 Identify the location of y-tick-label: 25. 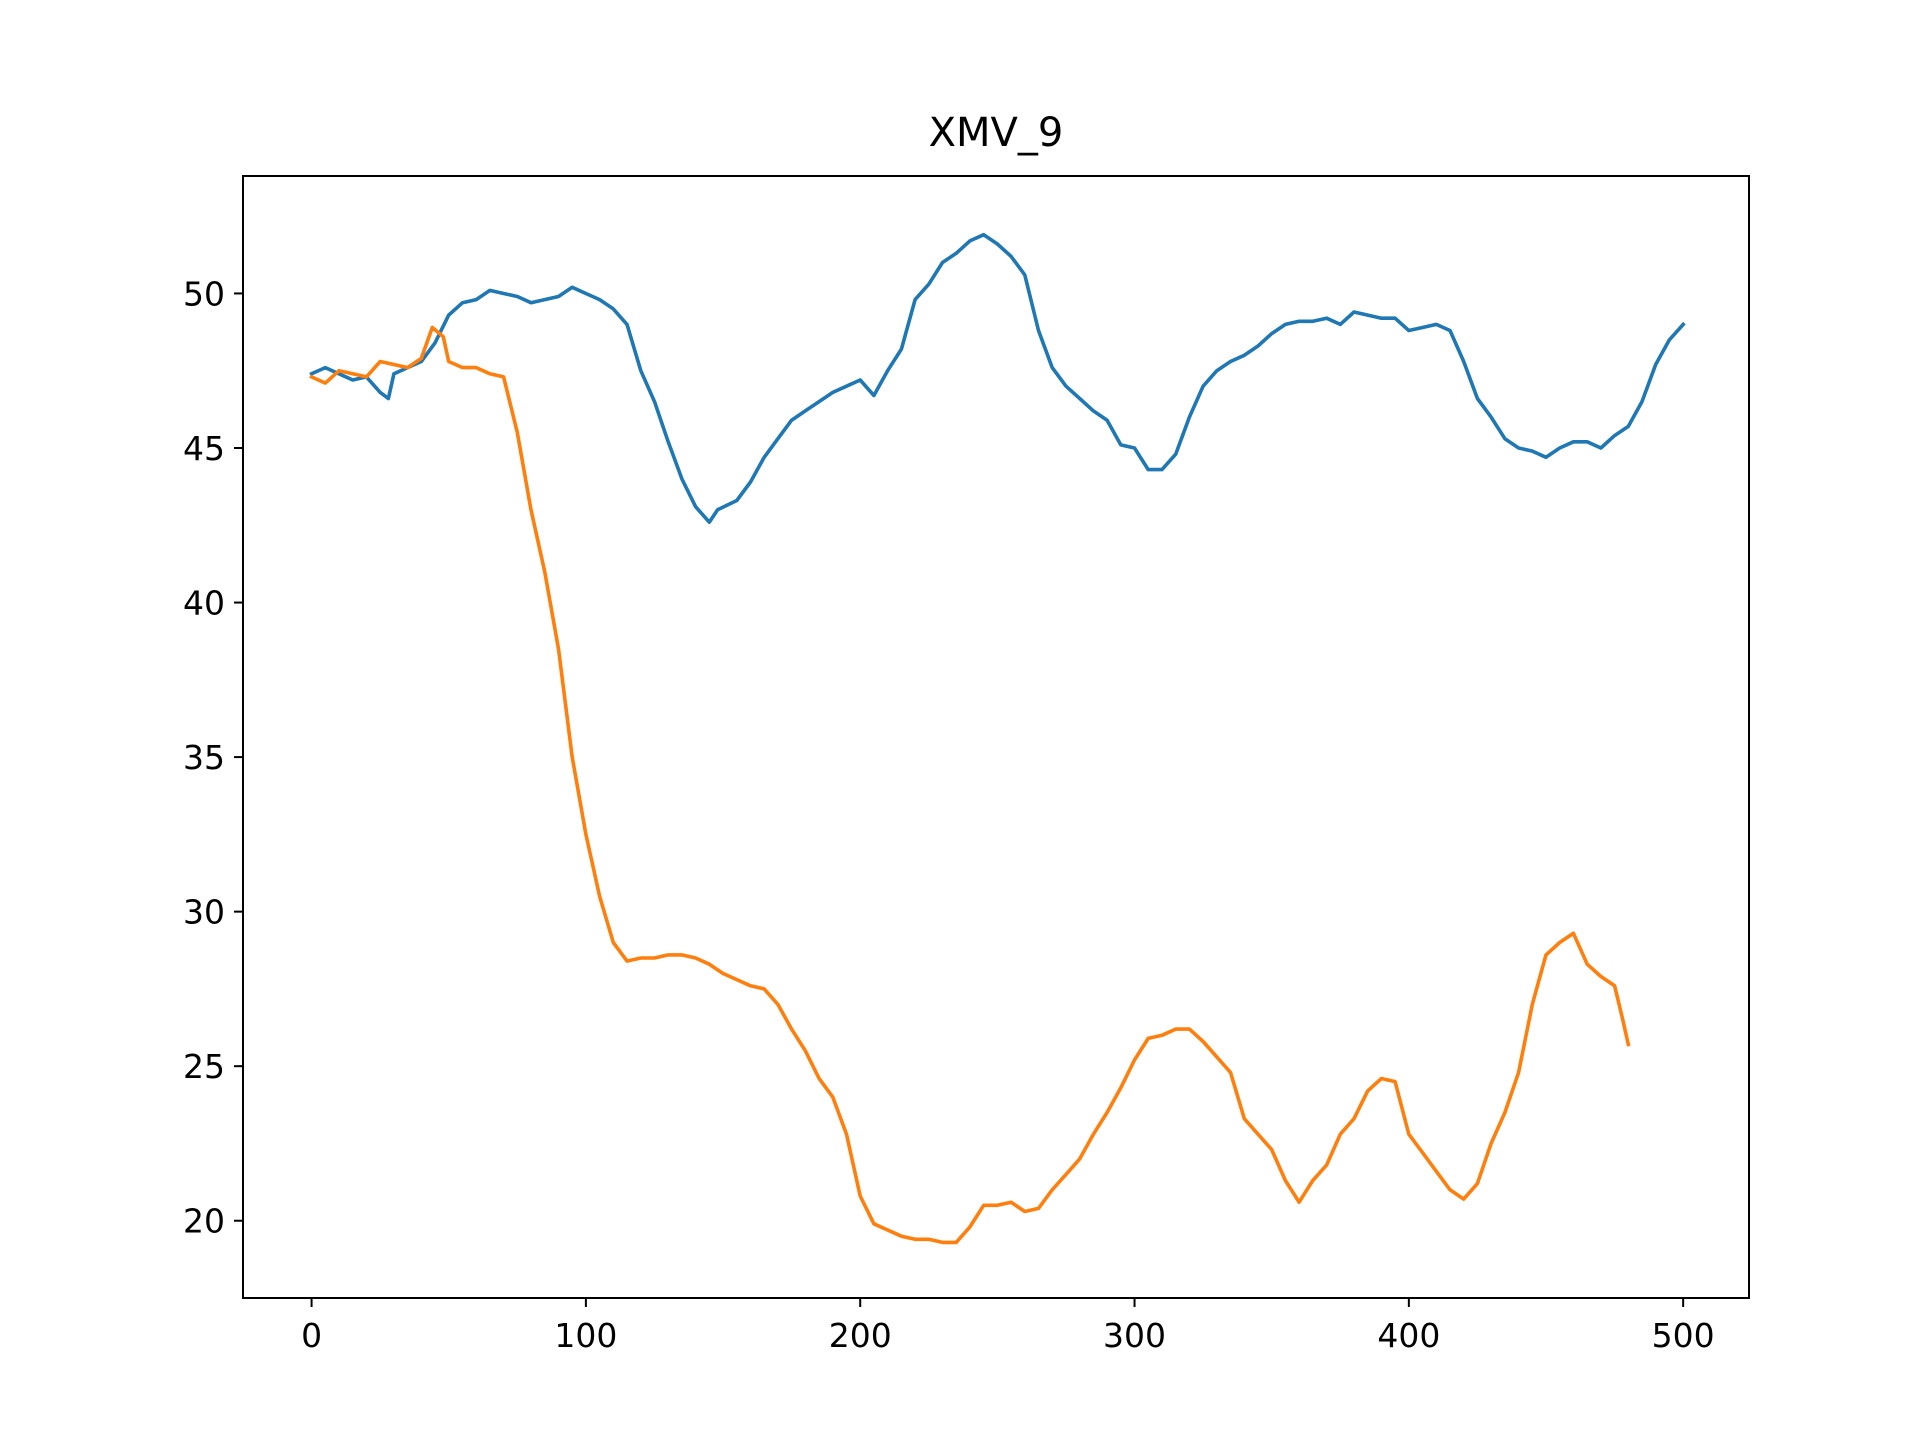
(204, 1066).